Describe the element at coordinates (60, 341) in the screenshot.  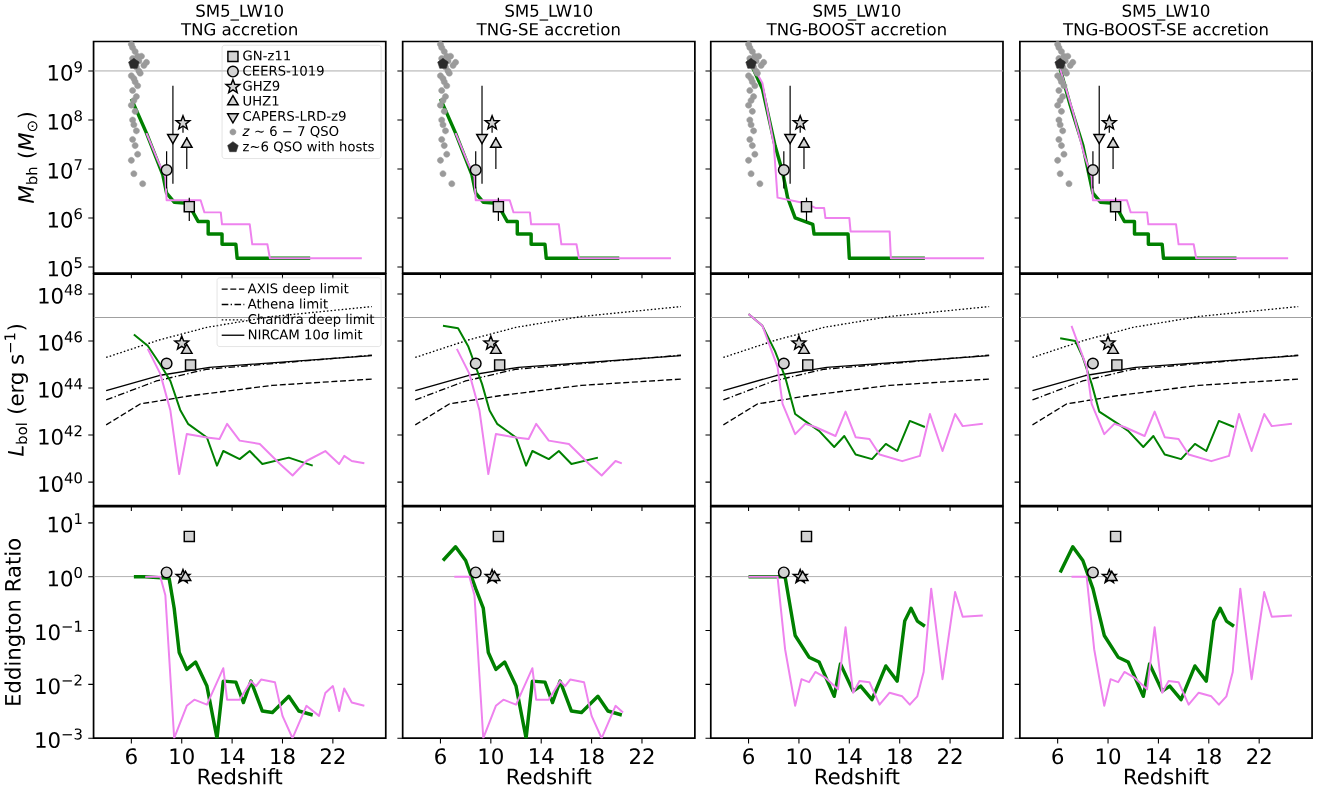
I see `y-tick-label: 10$^{46}$` at that location.